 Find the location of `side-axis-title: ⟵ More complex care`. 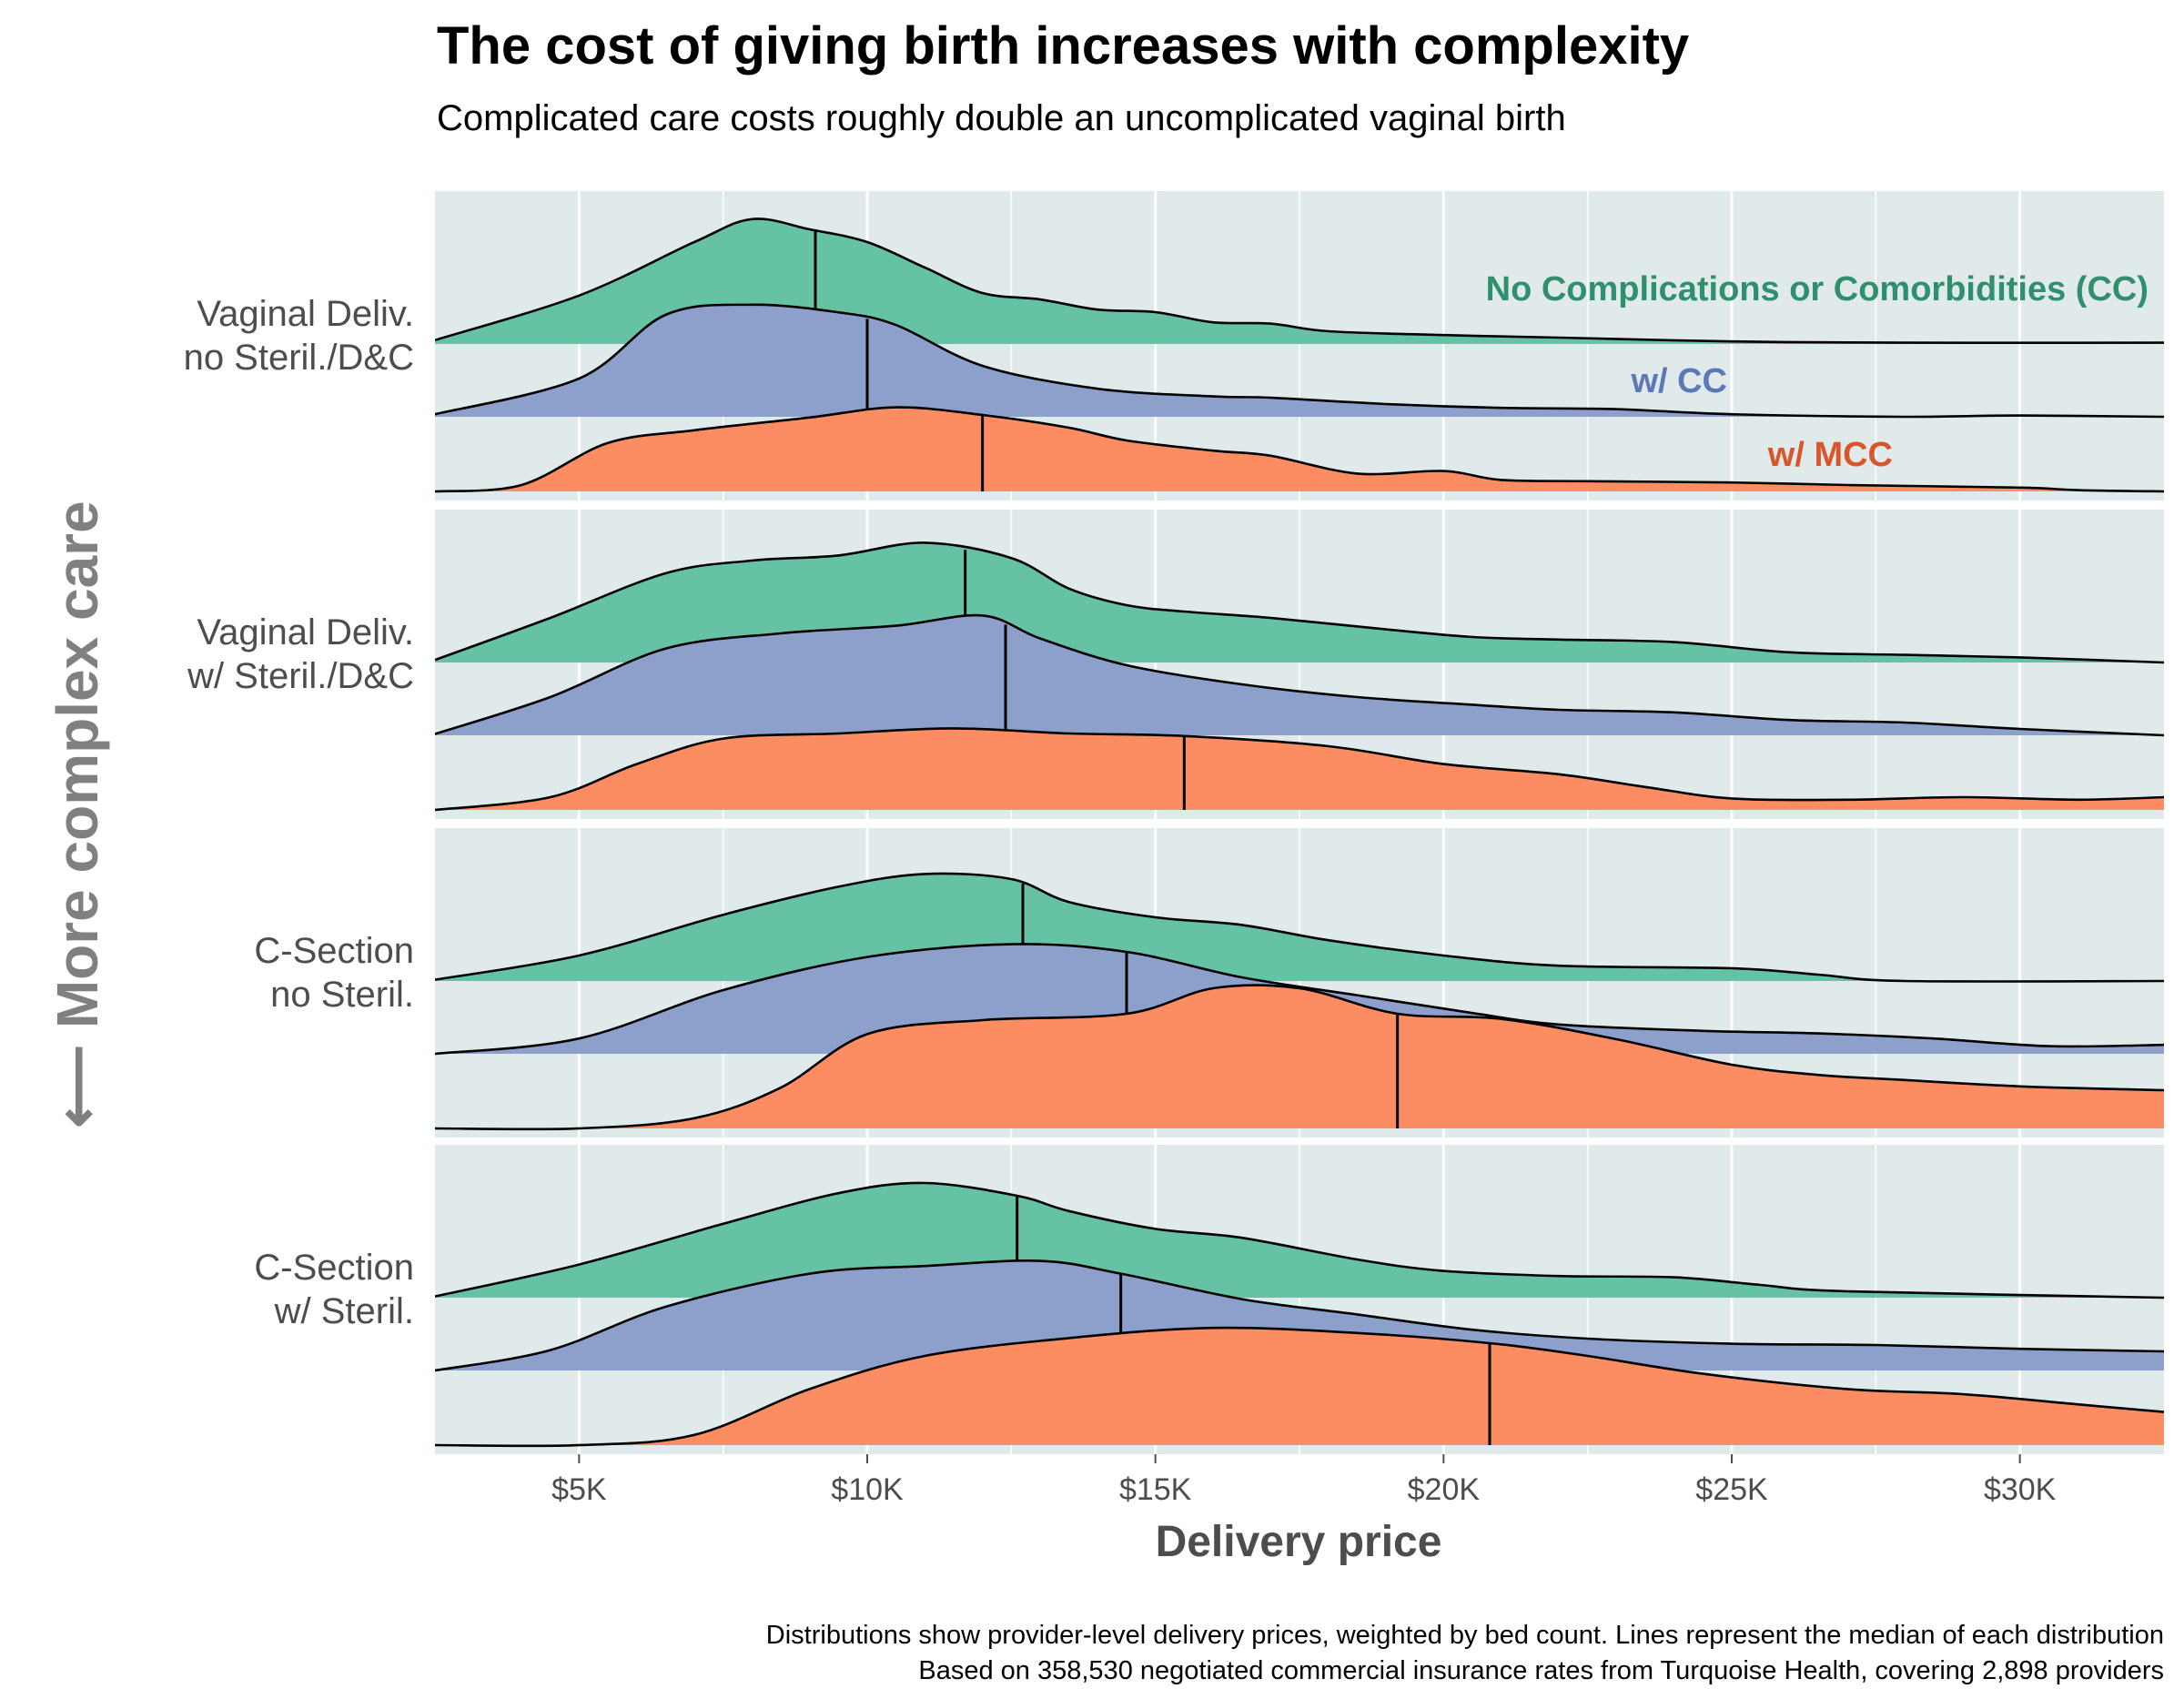

side-axis-title: ⟵ More complex care is located at coordinates (77, 814).